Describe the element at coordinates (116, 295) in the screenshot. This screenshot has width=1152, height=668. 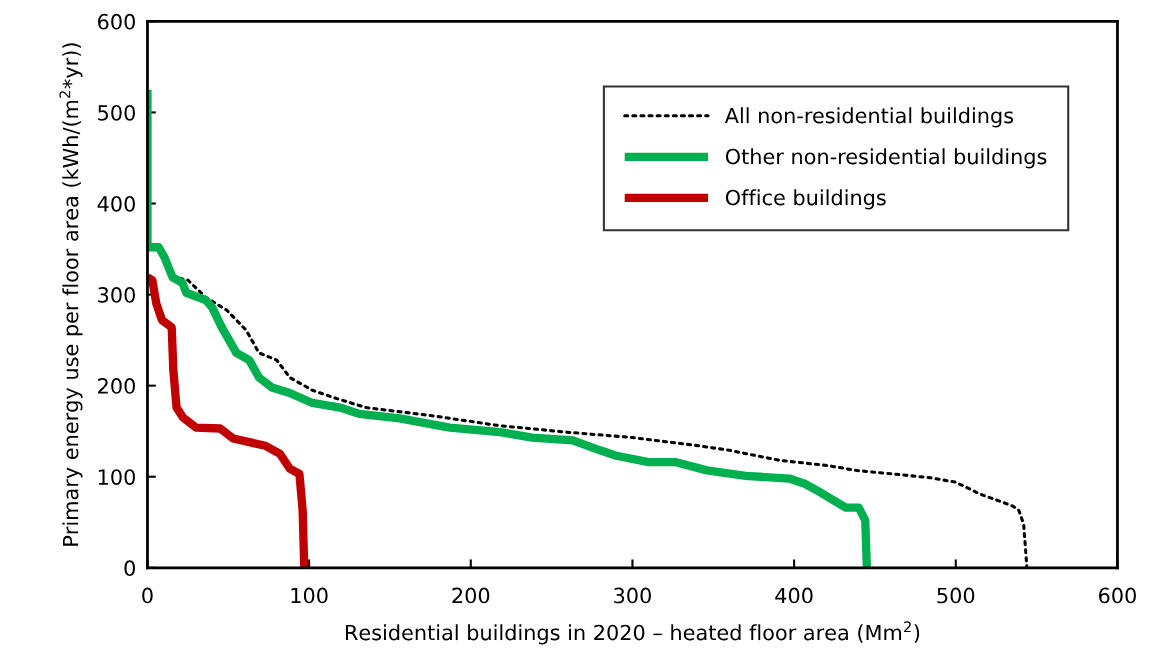
I see `y-tick-label: 300` at that location.